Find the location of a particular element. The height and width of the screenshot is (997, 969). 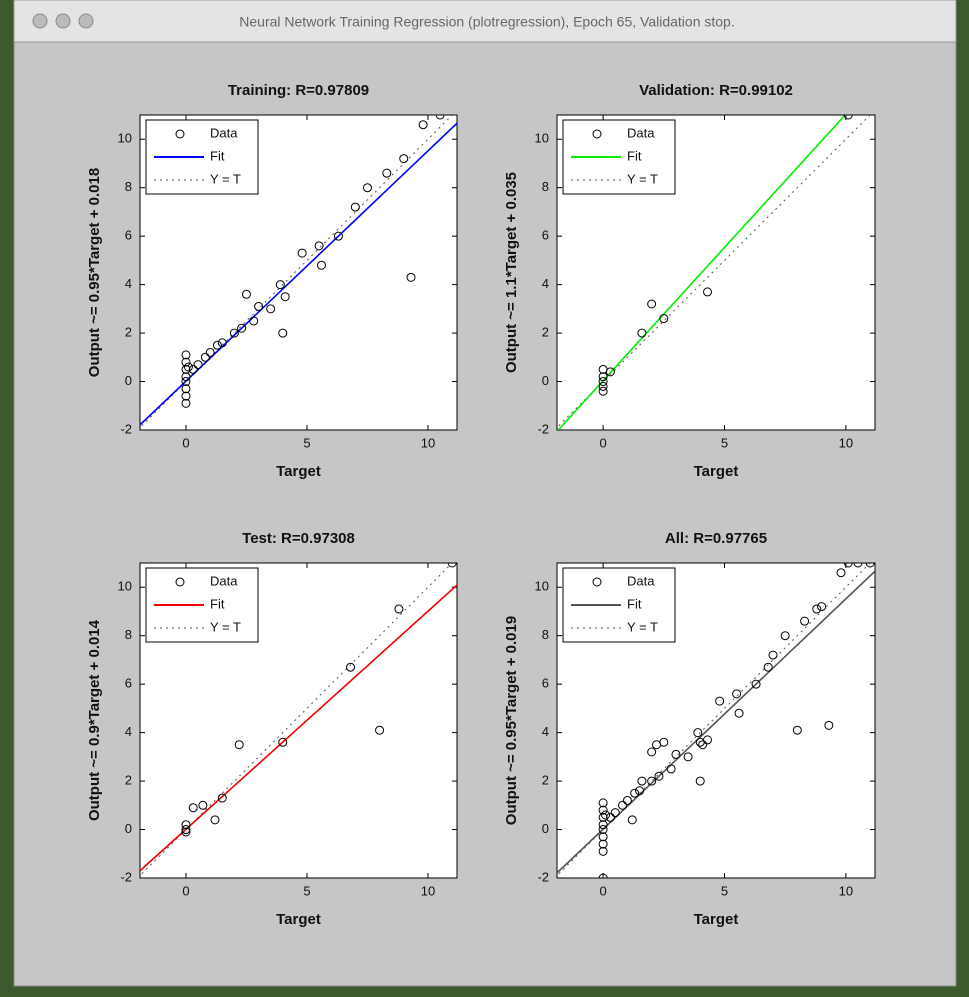

y-axis-label: Output ~= 1.1*Target + 0.035 is located at coordinates (511, 272).